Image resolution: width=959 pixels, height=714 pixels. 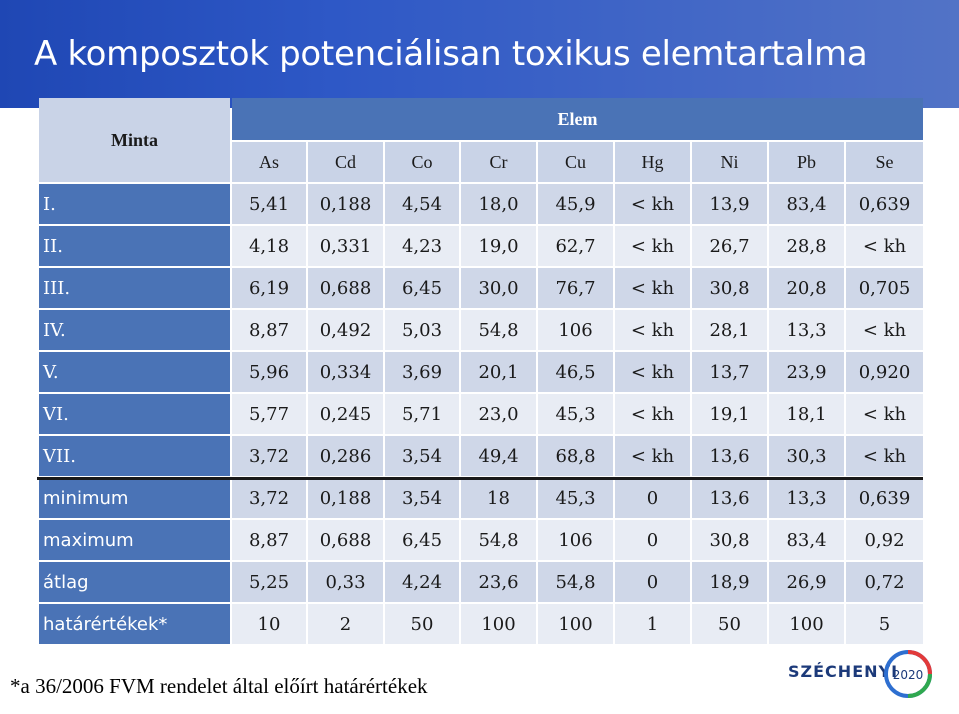 What do you see at coordinates (729, 288) in the screenshot?
I see `table-cell: 30,8` at bounding box center [729, 288].